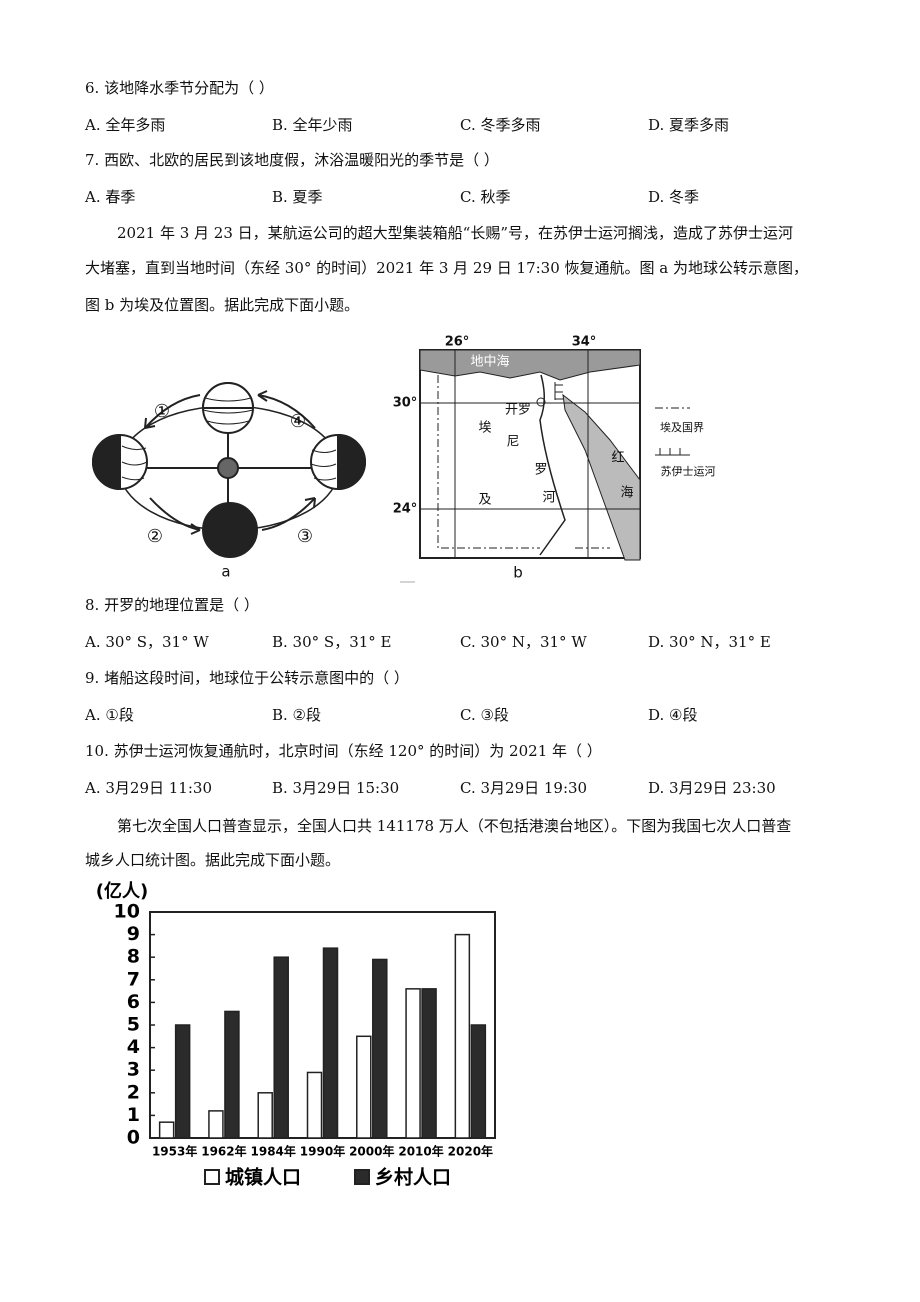  I want to click on y-tick-label: 4, so click(133, 1047).